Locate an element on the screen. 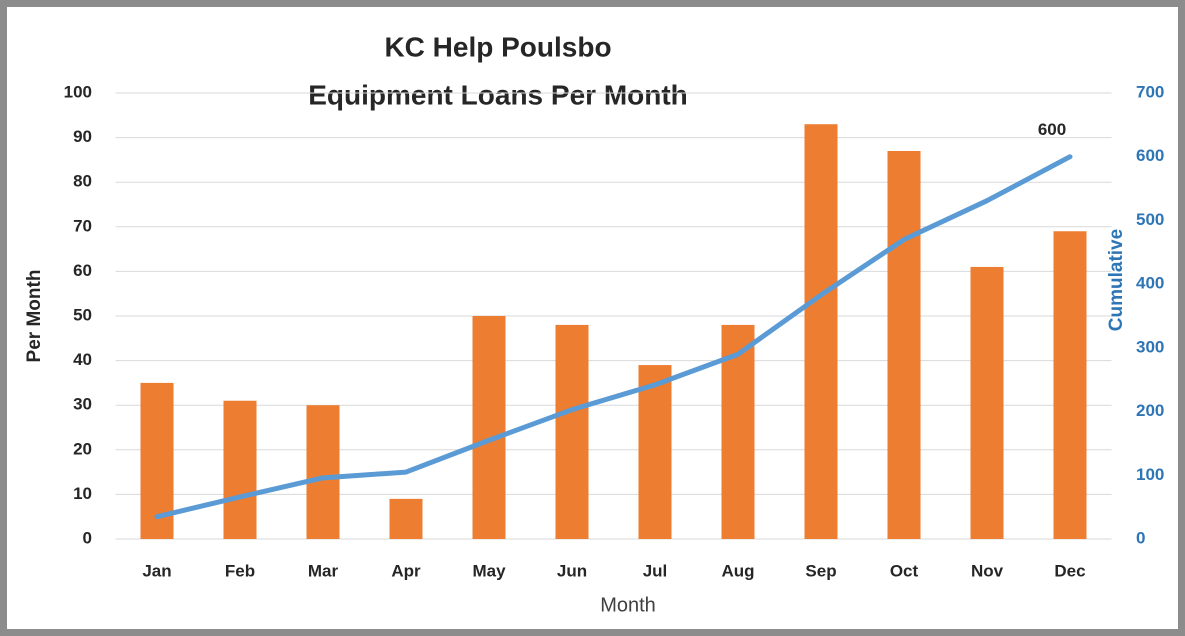 The image size is (1185, 636). y2-tick-label: 100 is located at coordinates (1150, 474).